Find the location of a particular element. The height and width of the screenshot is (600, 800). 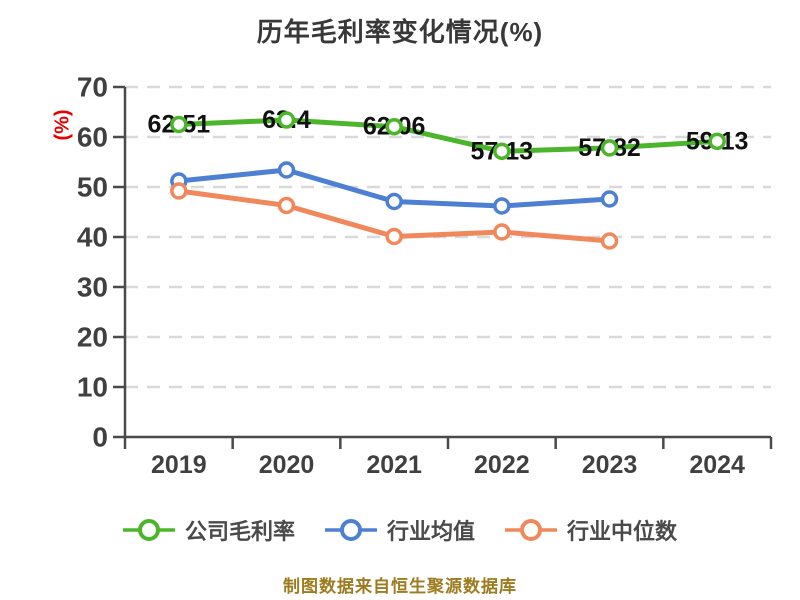

y-tick-label: 20 is located at coordinates (92, 337).